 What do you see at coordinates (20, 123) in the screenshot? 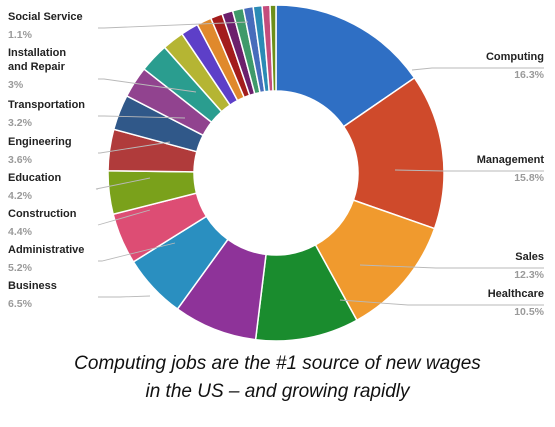
I see `value-transportation: 3.2%` at bounding box center [20, 123].